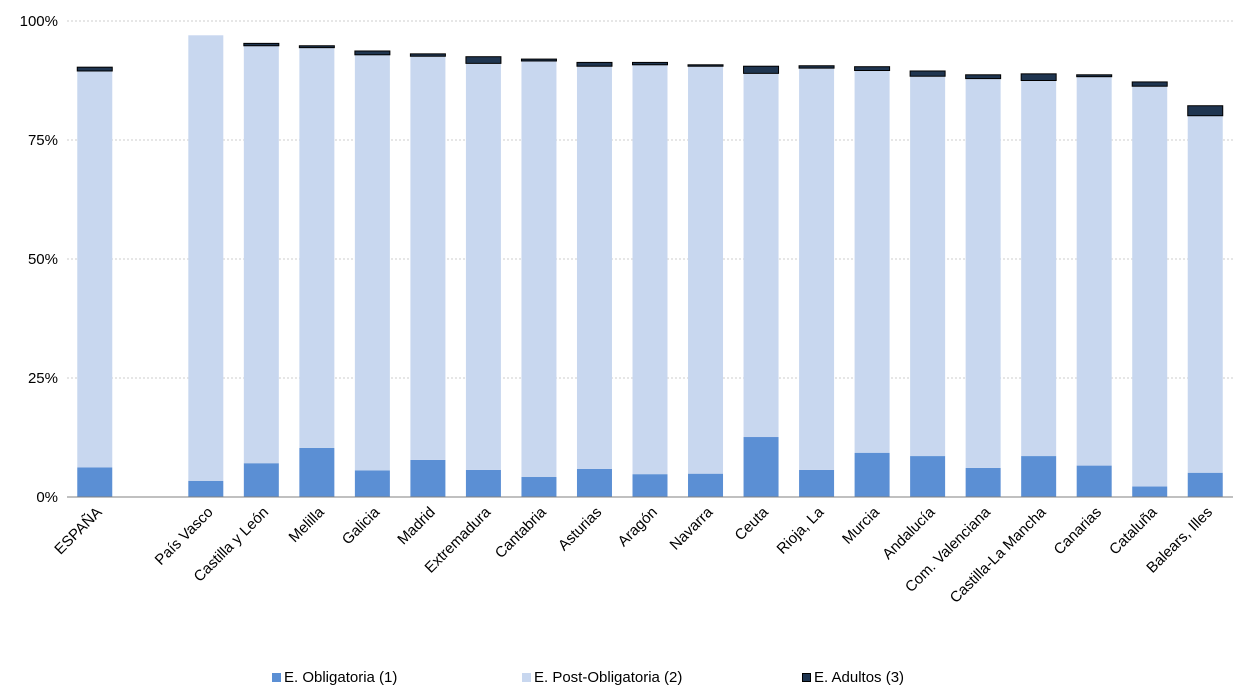  Describe the element at coordinates (692, 528) in the screenshot. I see `x-tick-label: Navarra` at that location.